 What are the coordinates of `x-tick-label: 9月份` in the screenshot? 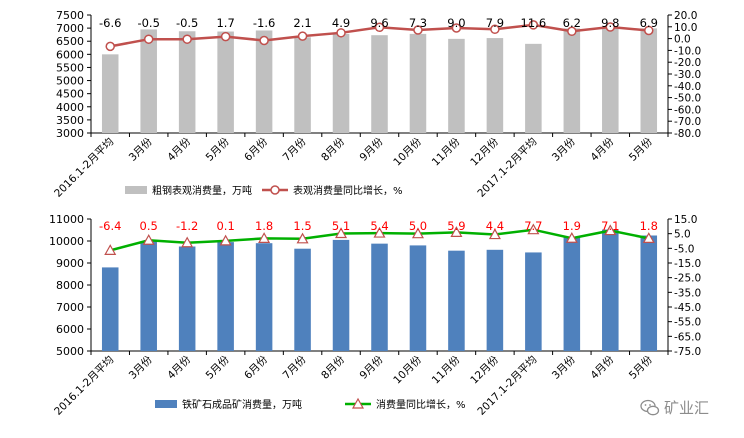 It's located at (372, 149).